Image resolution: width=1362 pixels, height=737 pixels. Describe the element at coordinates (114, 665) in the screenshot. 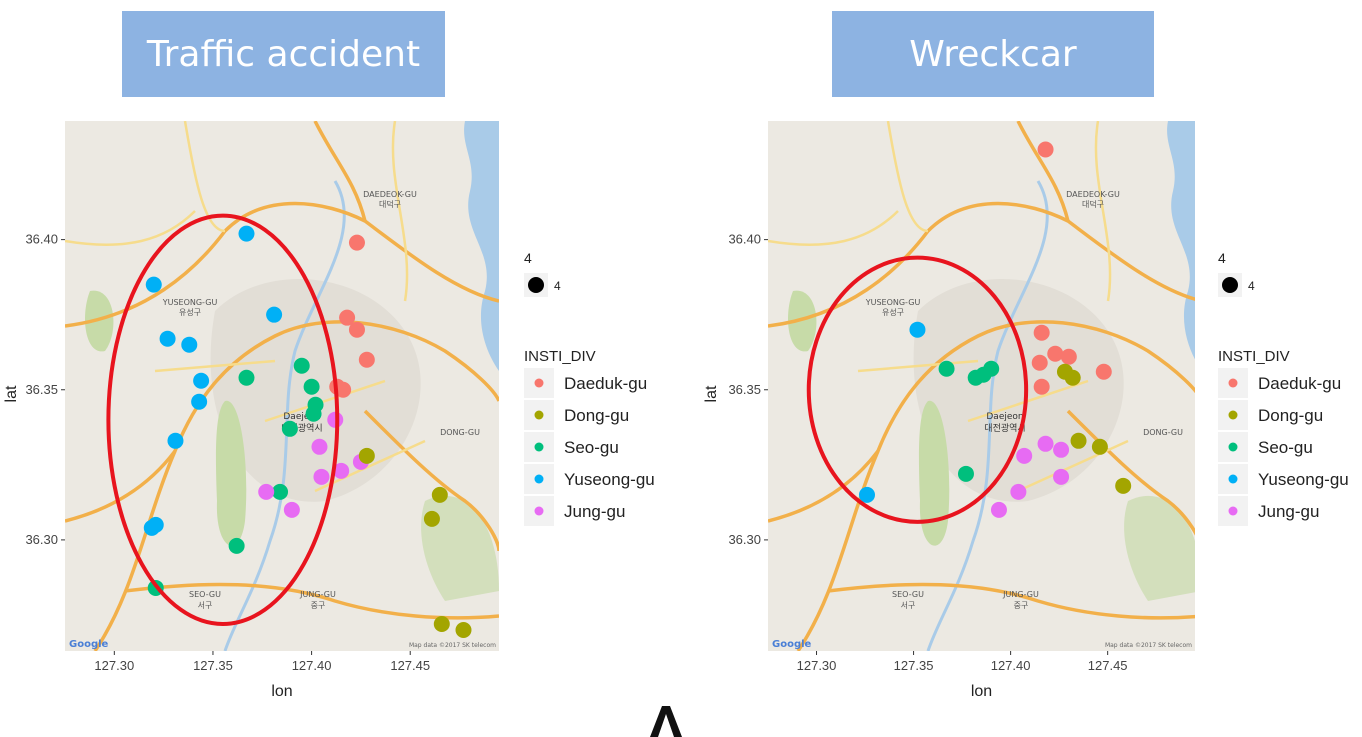

I see `x-tick-label: 127.30` at that location.